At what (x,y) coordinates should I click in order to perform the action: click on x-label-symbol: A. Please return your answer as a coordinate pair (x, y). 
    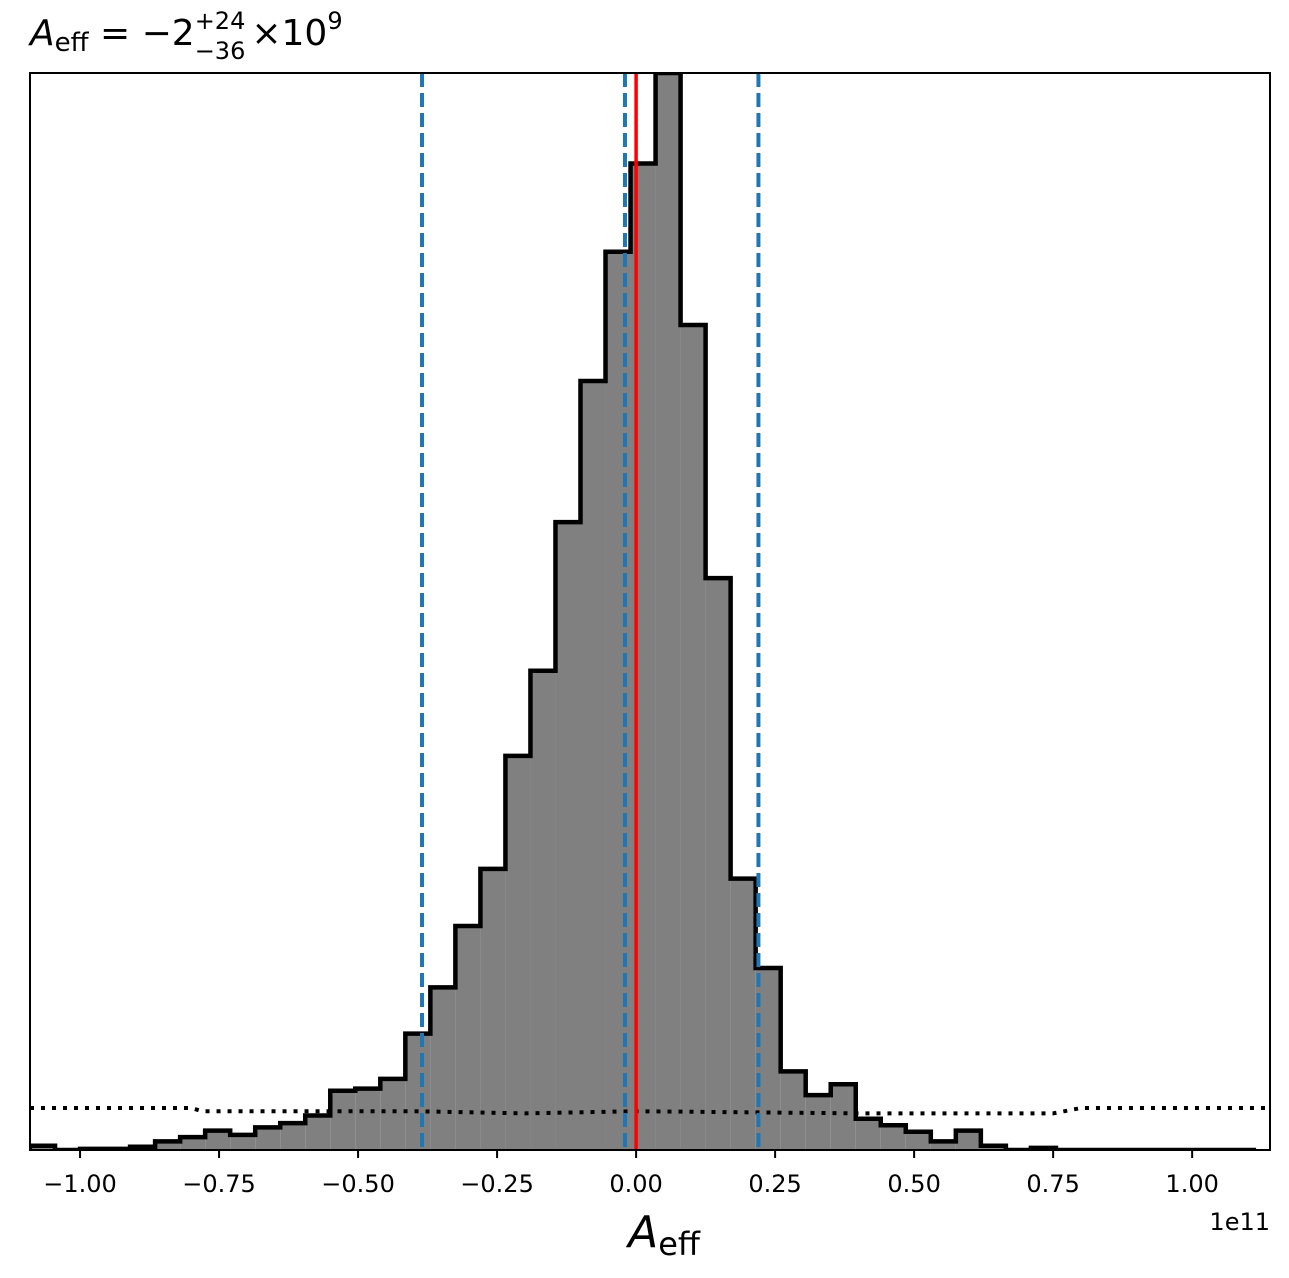
    Looking at the image, I should click on (641, 1232).